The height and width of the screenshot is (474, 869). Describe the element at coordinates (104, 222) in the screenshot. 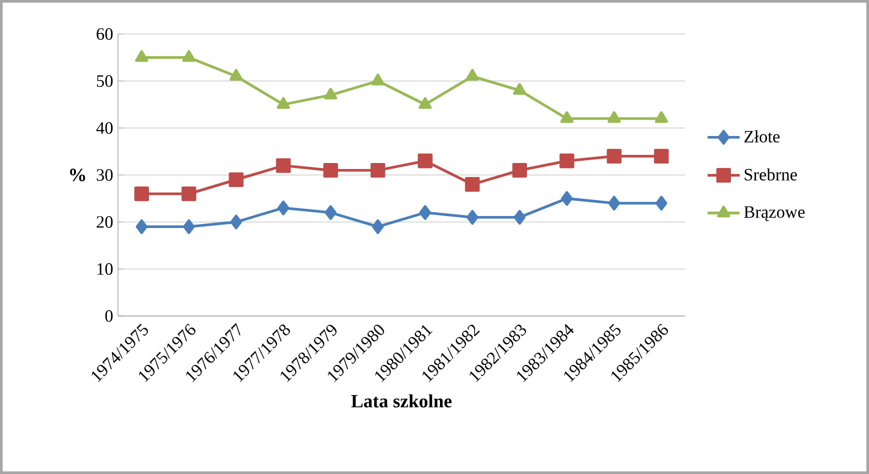

I see `y-tick-label: 20` at that location.